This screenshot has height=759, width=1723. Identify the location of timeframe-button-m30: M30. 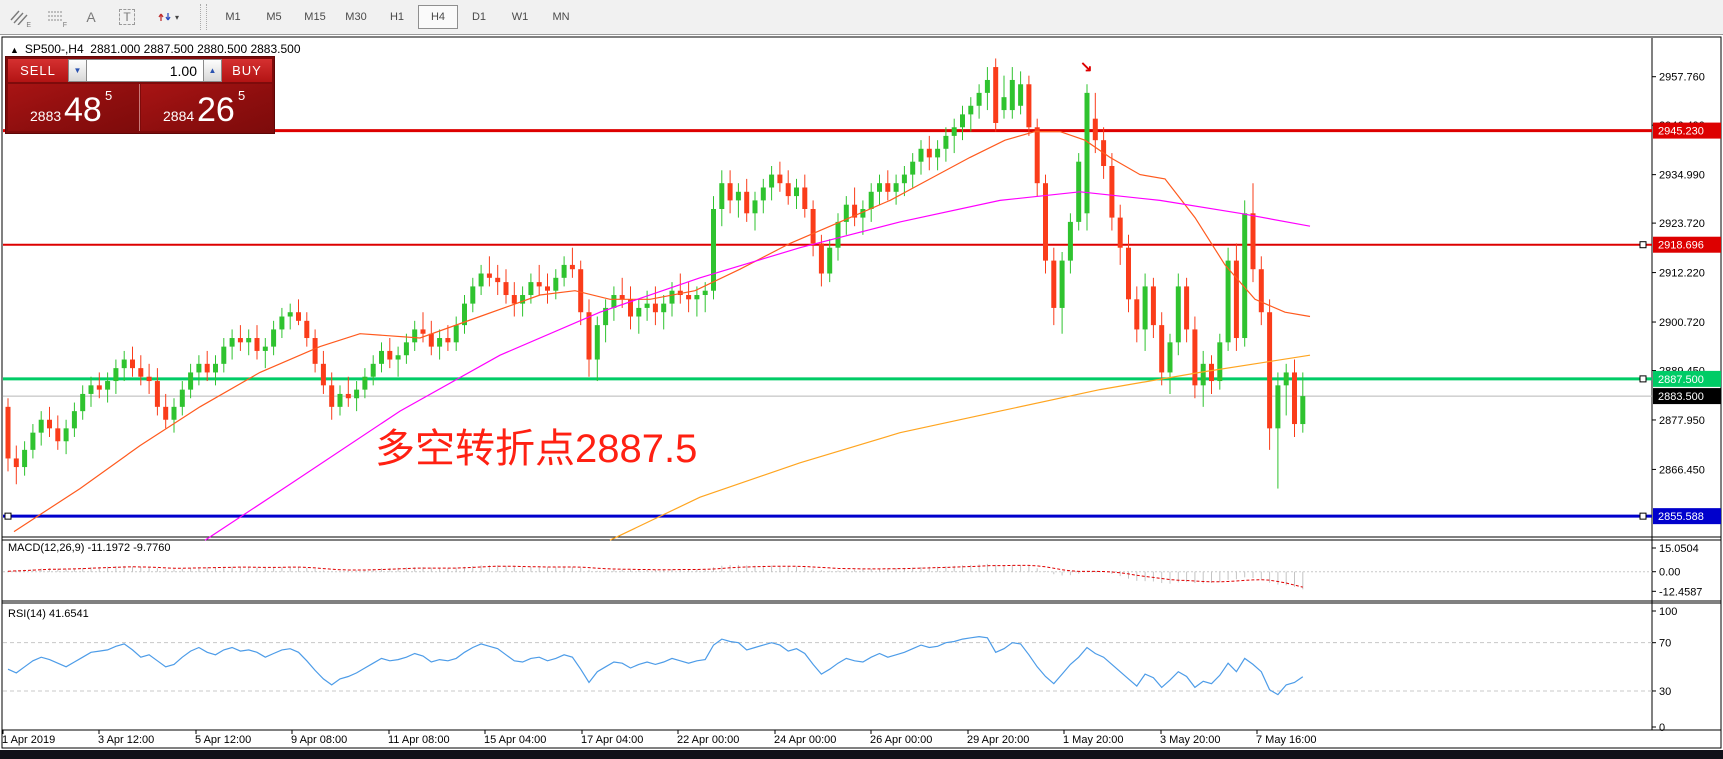
(356, 17).